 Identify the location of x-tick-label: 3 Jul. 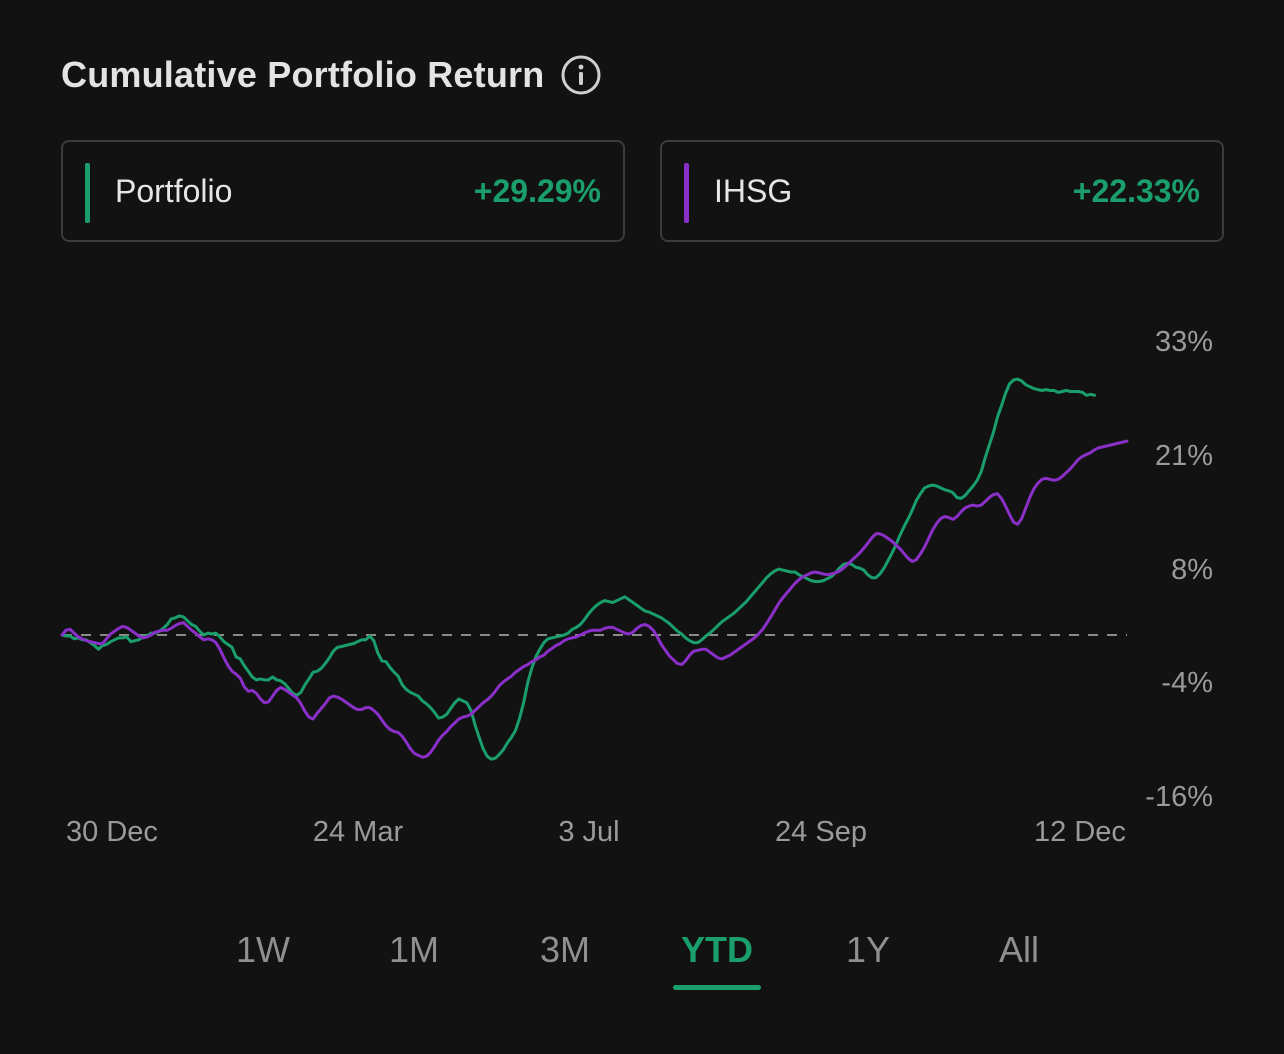
(588, 832).